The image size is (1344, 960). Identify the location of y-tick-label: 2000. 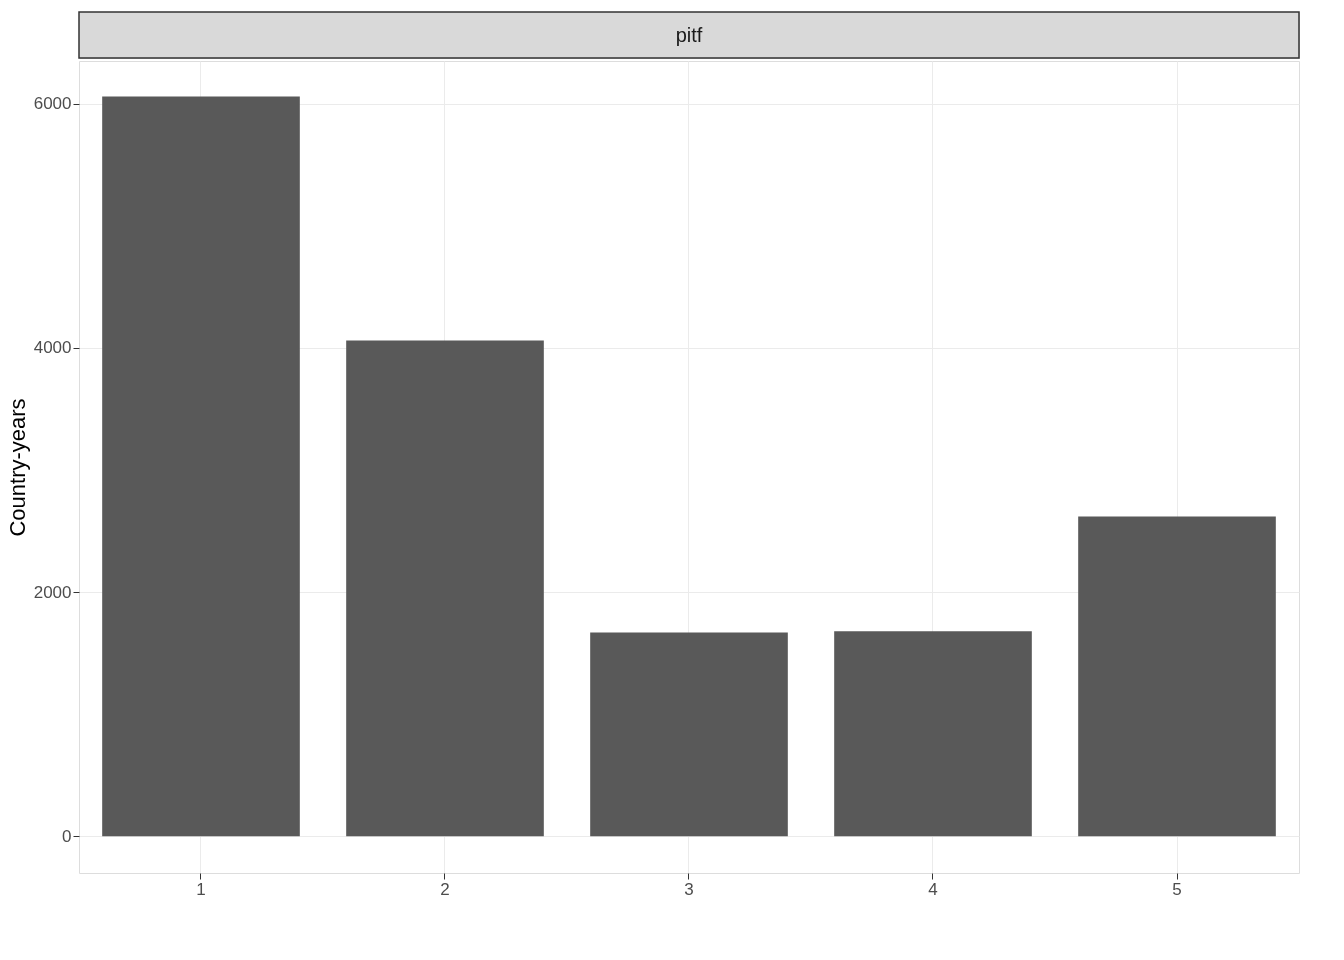
(52, 592).